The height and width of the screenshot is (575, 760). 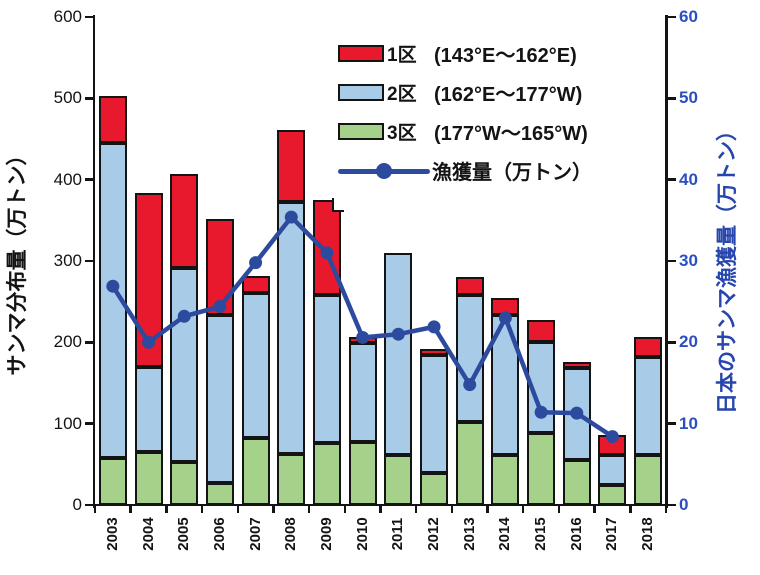 What do you see at coordinates (361, 53) in the screenshot?
I see `legend-swatch-ku1` at bounding box center [361, 53].